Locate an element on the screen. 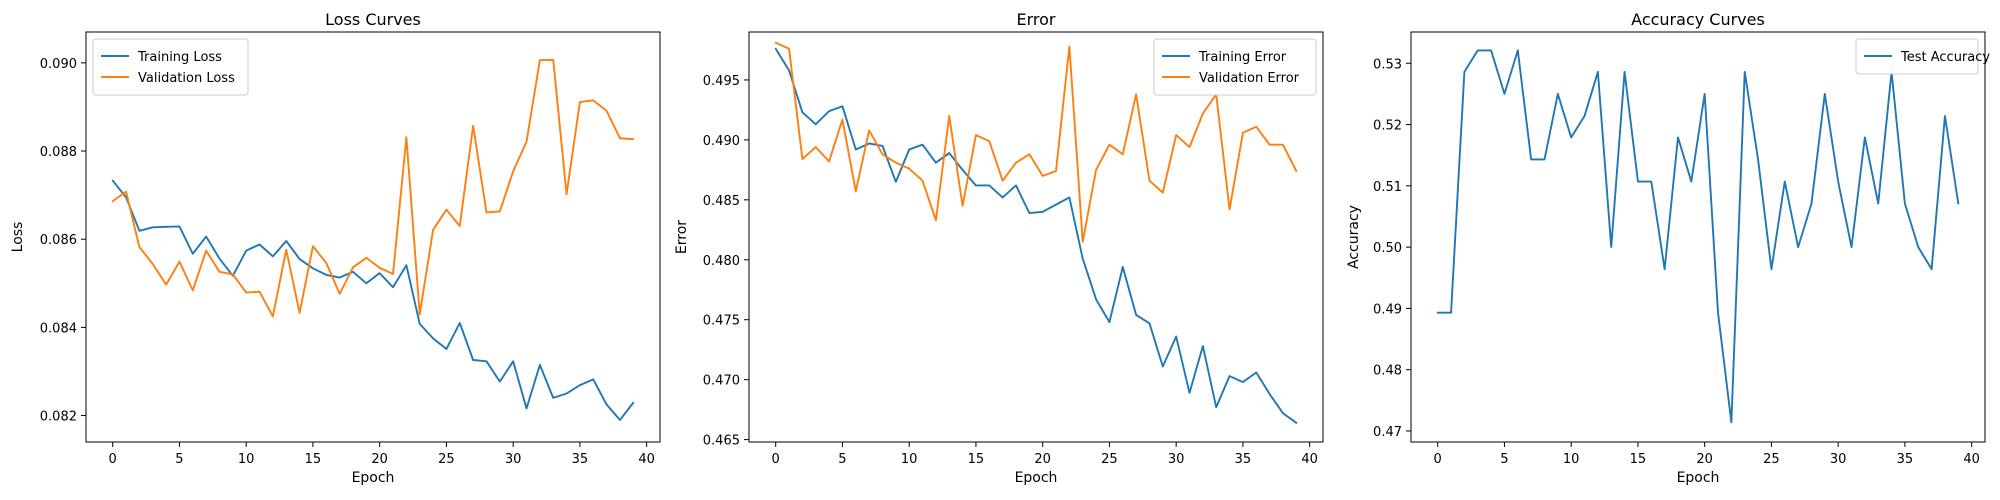  y-tick-label: 0.480 is located at coordinates (721, 261).